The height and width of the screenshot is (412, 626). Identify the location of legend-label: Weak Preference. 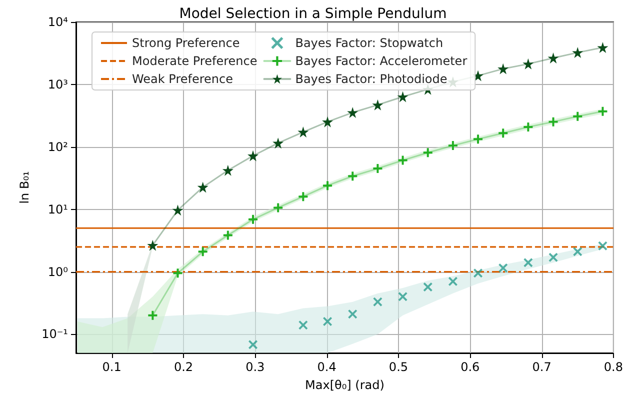
(182, 79).